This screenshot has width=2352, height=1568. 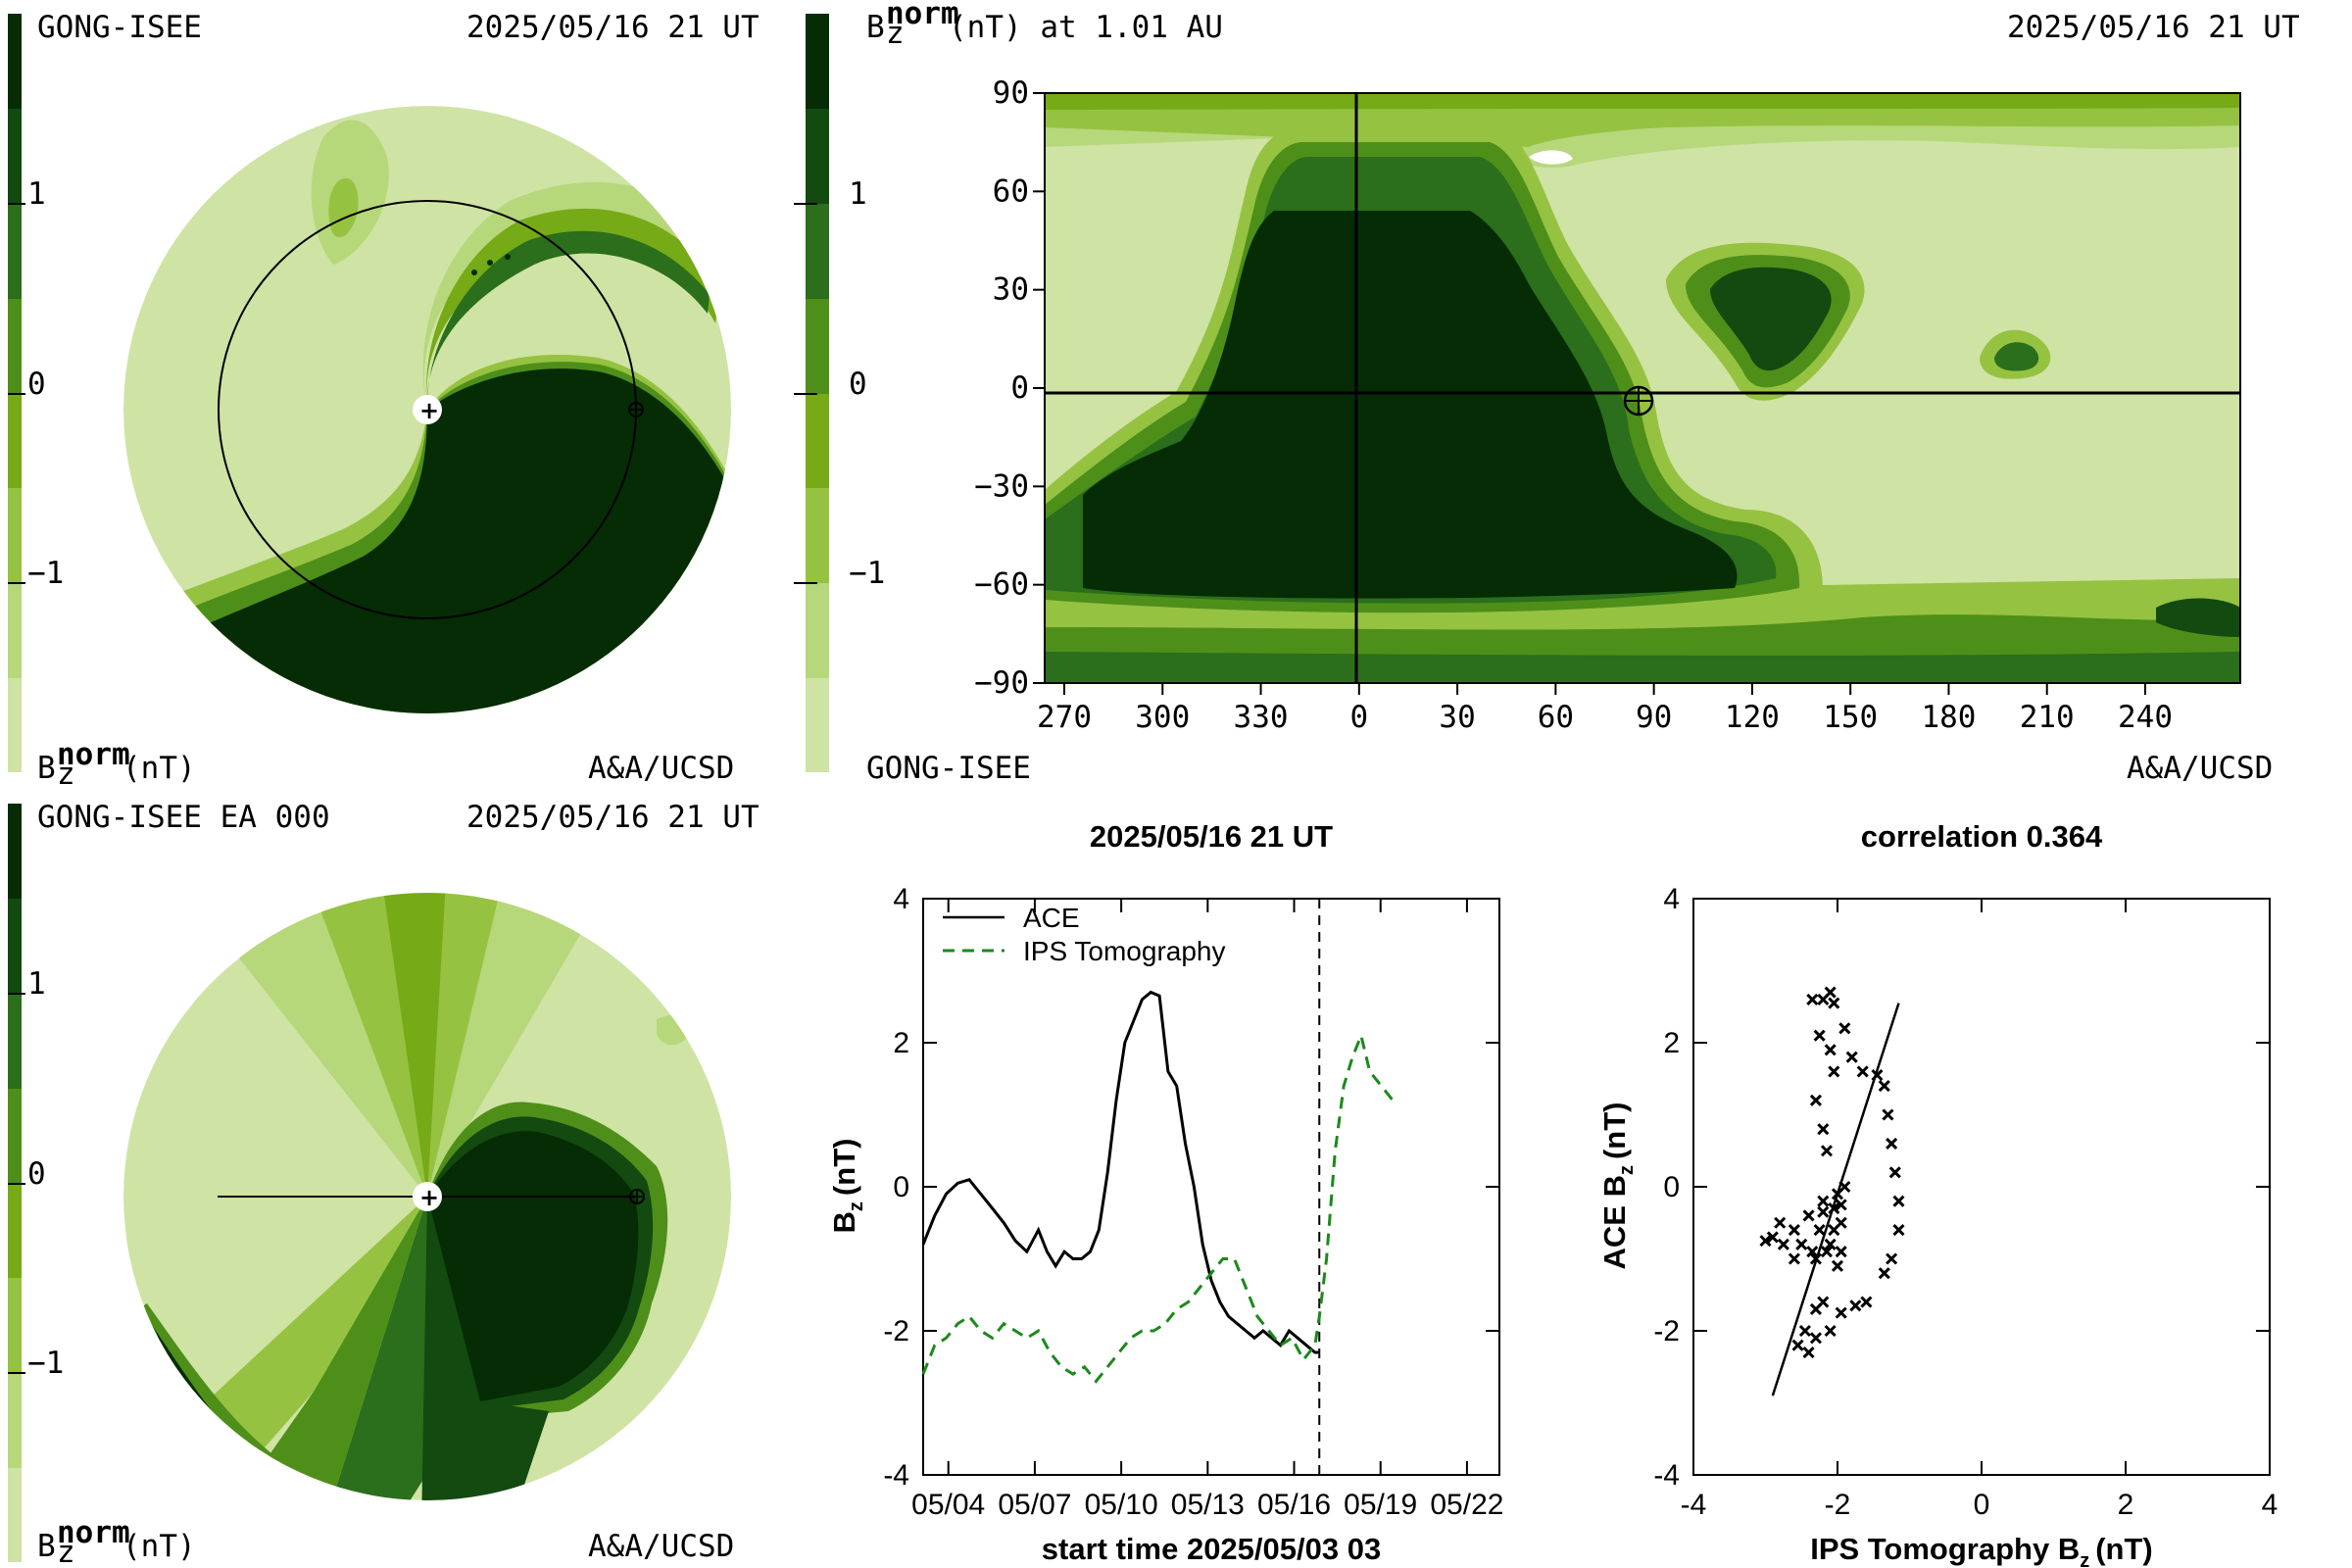 I want to click on sc-ytick-label: -4, so click(x=1666, y=1475).